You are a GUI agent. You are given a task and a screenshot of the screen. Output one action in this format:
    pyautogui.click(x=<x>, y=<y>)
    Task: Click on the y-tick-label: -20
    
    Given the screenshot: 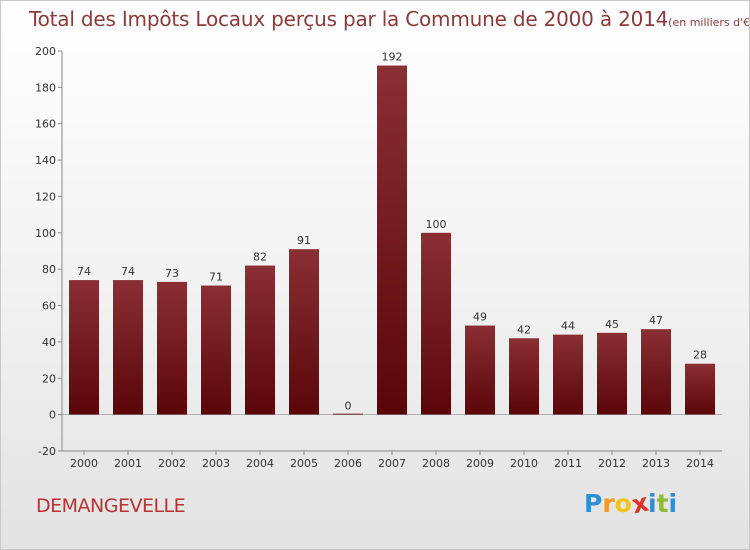 What is the action you would take?
    pyautogui.click(x=47, y=451)
    